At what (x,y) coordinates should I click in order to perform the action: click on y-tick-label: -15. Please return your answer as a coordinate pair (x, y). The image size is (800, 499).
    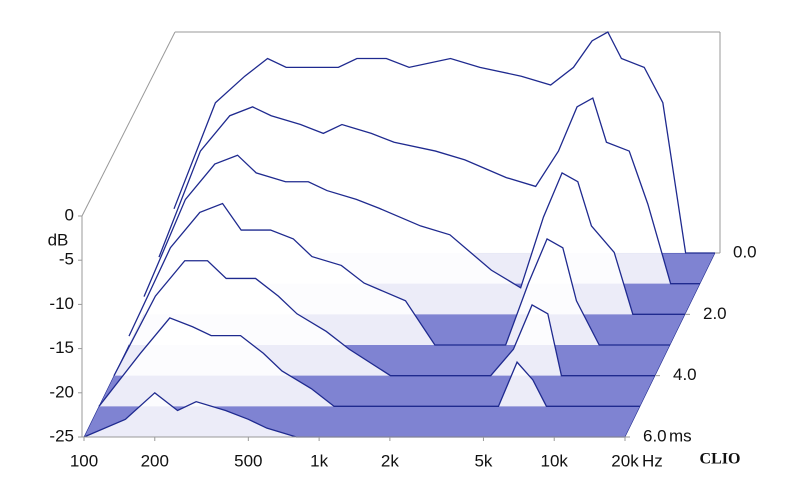
    Looking at the image, I should click on (61, 347).